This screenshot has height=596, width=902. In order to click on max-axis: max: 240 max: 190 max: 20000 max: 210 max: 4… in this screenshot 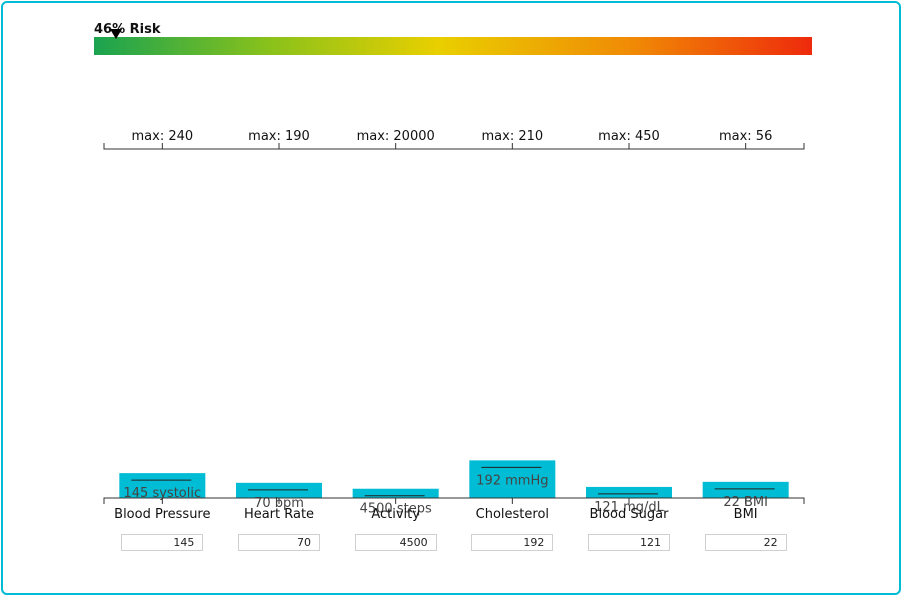, I will do `click(454, 139)`.